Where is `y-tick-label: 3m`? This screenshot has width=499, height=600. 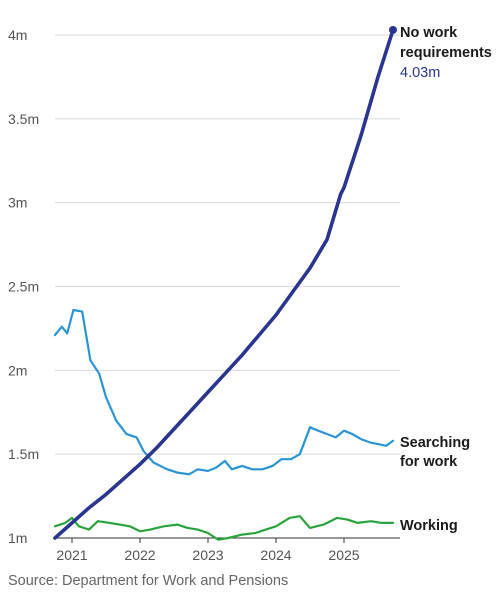 y-tick-label: 3m is located at coordinates (17, 203).